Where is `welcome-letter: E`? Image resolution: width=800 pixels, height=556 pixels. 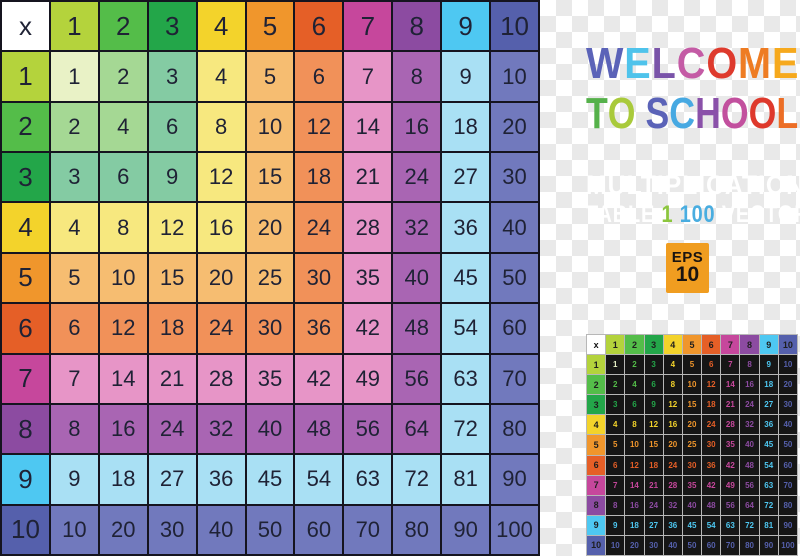
welcome-letter: E is located at coordinates (785, 63).